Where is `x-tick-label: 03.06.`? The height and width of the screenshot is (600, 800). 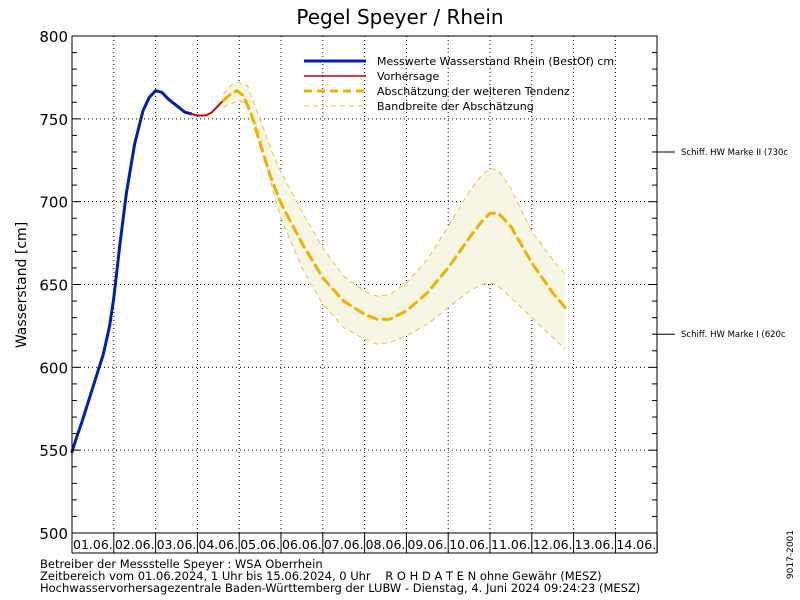
x-tick-label: 03.06. is located at coordinates (177, 544).